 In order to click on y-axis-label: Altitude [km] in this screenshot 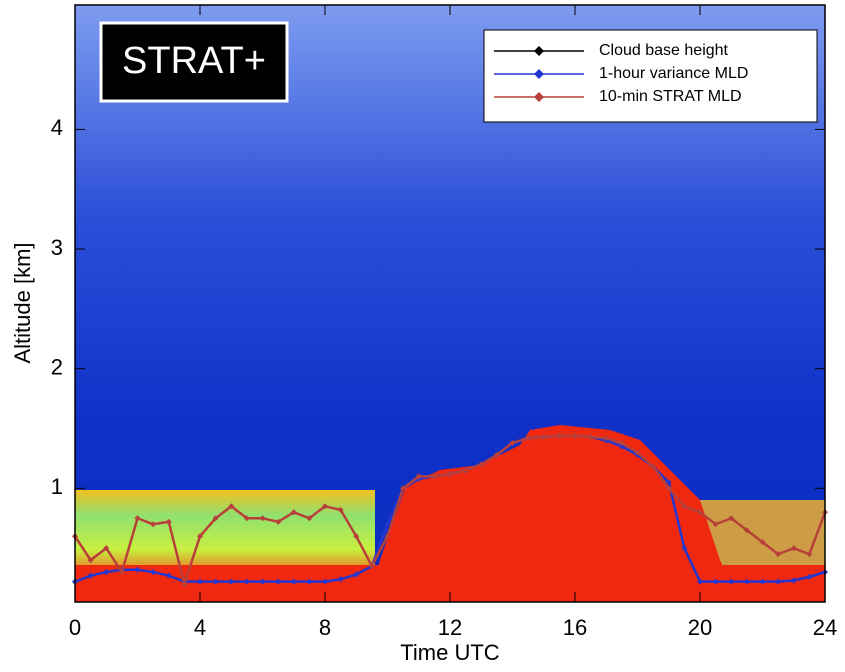, I will do `click(22, 302)`.